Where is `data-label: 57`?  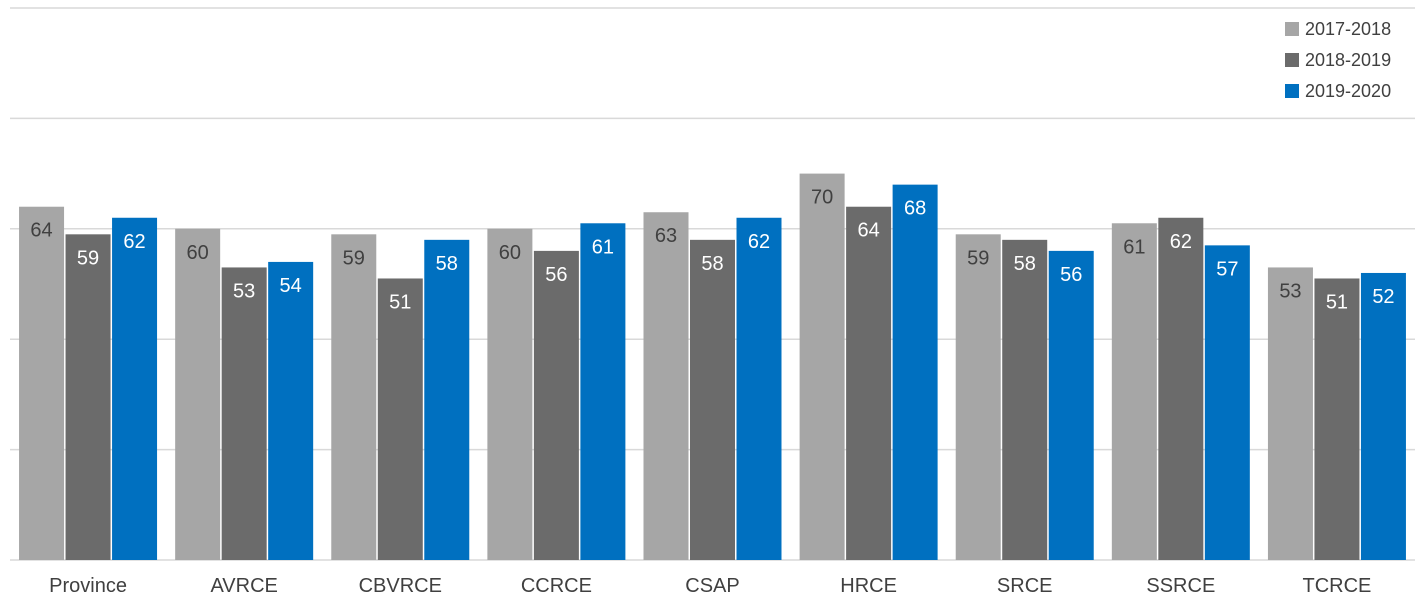
data-label: 57 is located at coordinates (1227, 269).